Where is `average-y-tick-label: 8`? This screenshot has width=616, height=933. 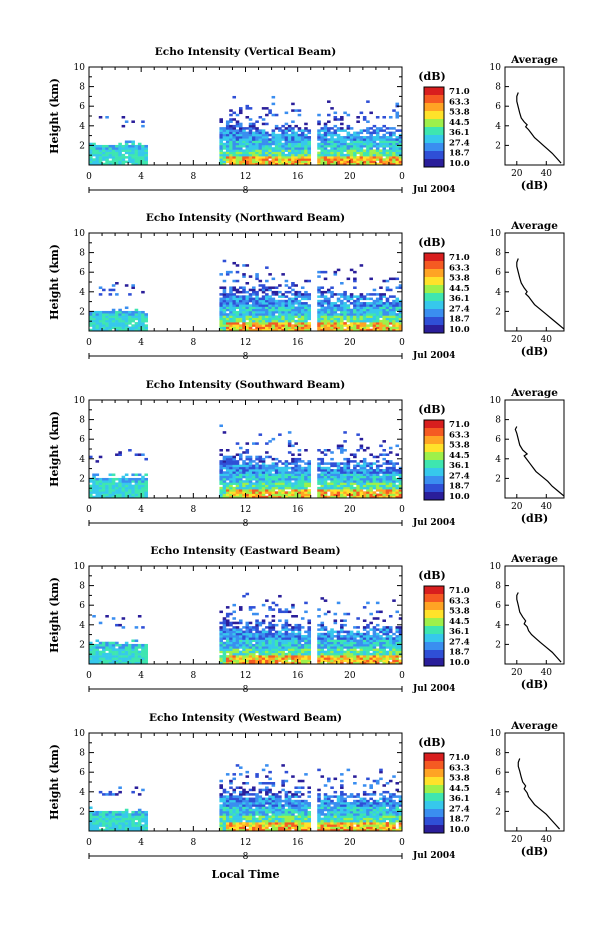 average-y-tick-label: 8 is located at coordinates (498, 254).